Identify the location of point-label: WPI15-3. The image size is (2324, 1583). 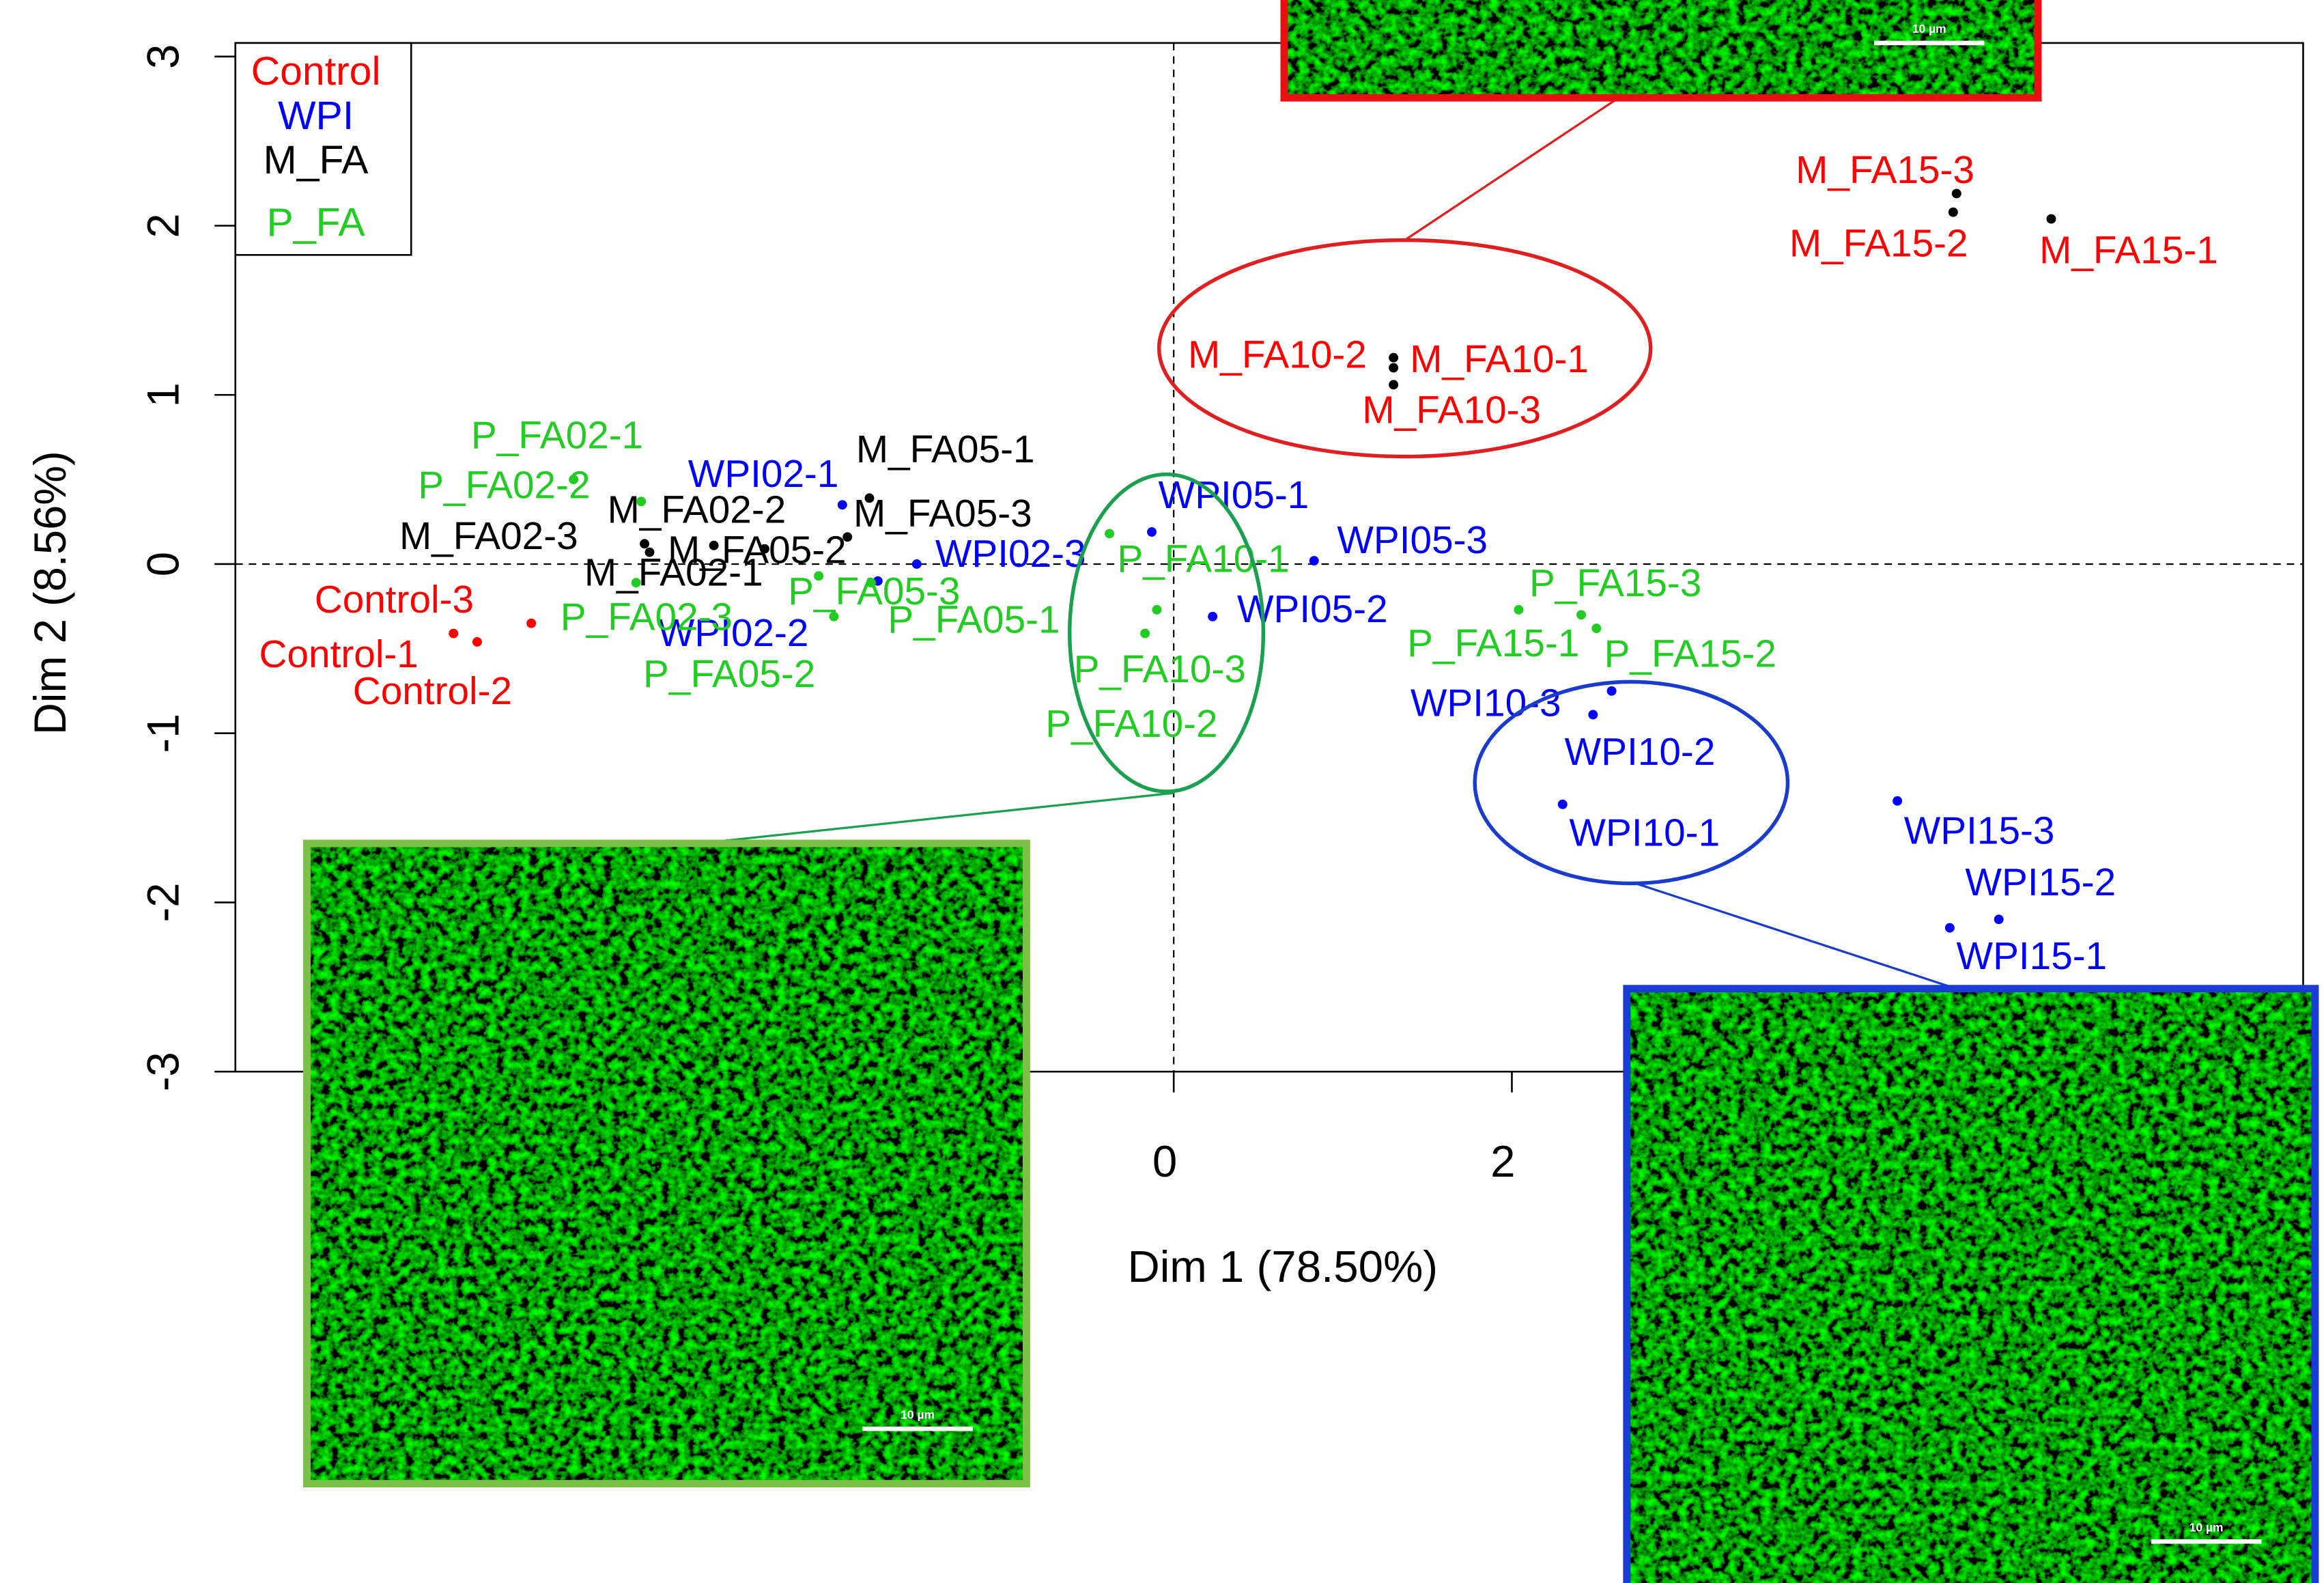
(1980, 830).